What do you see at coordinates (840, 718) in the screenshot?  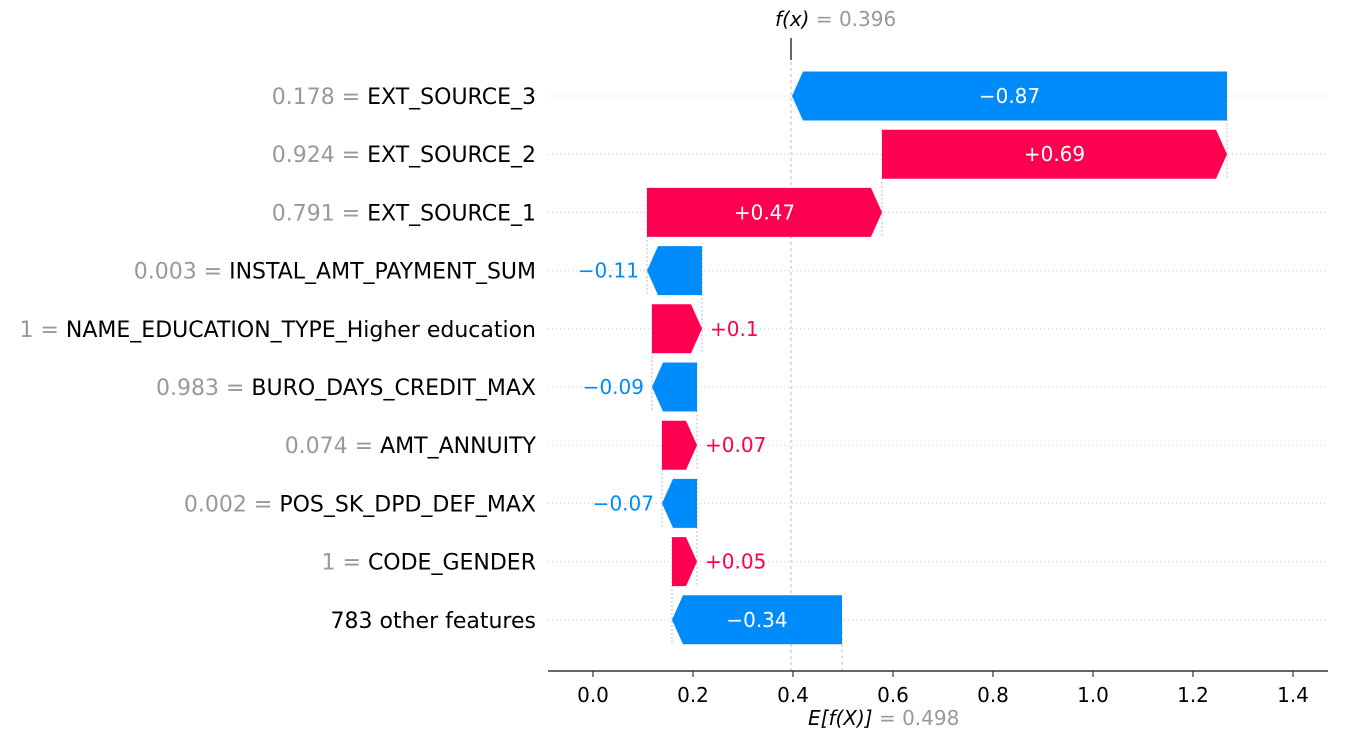 I see `ex-label: E[f(X)]` at bounding box center [840, 718].